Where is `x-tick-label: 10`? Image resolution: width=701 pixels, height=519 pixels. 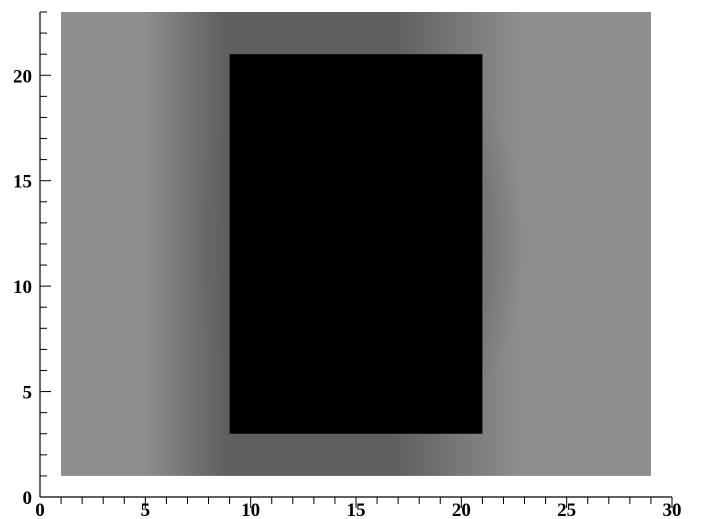 x-tick-label: 10 is located at coordinates (250, 509).